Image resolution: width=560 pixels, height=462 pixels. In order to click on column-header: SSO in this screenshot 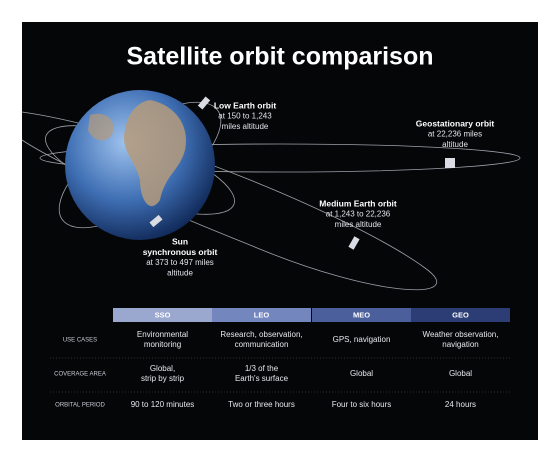, I will do `click(163, 314)`.